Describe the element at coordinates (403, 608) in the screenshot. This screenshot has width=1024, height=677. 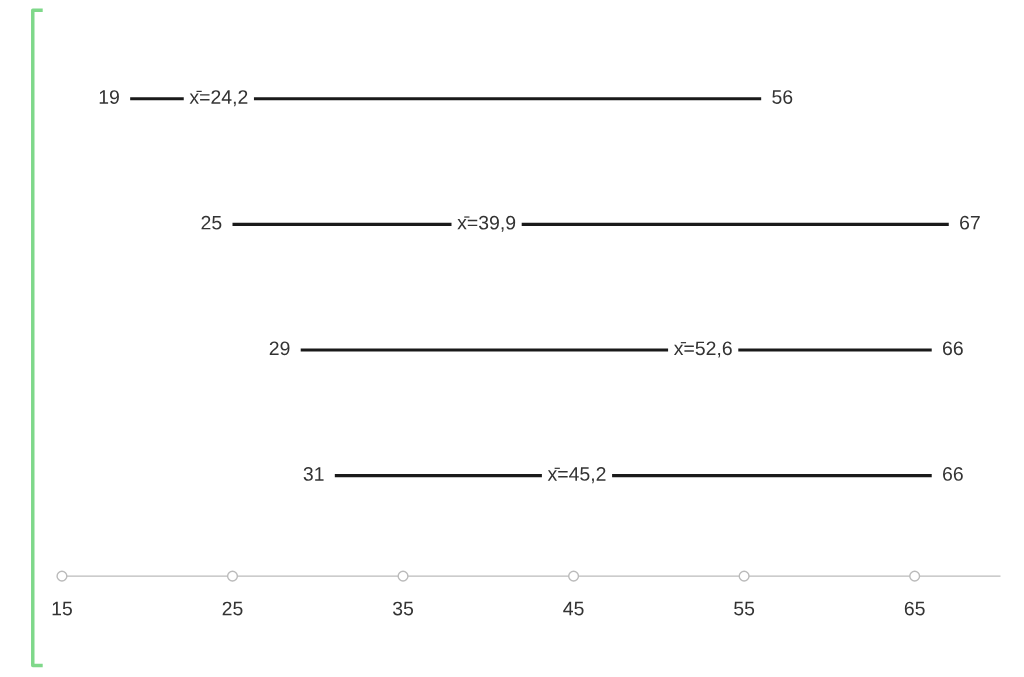
I see `x-tick-label: 35` at that location.